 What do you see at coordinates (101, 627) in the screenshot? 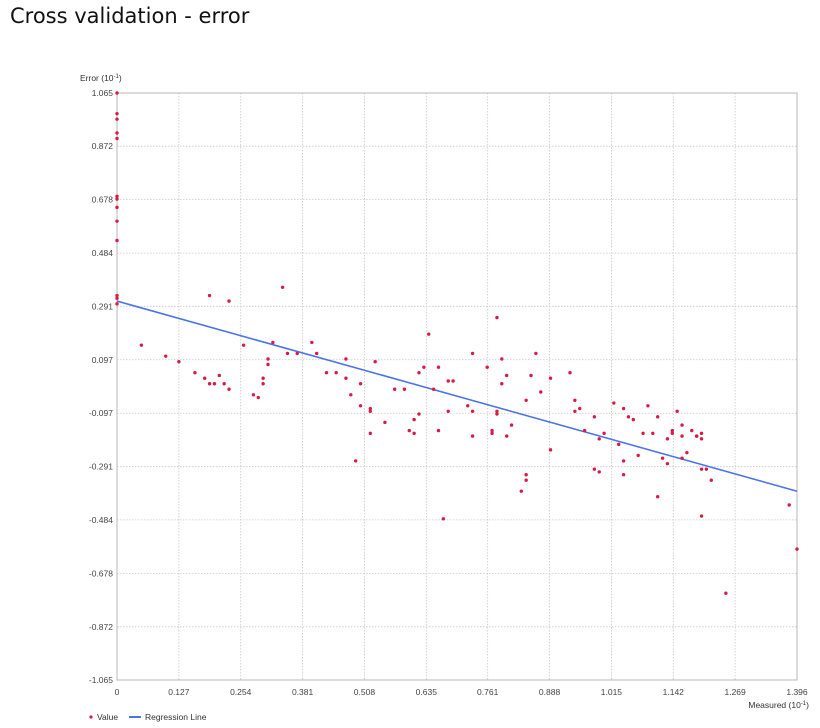
I see `y-tick-label: -0.872` at bounding box center [101, 627].